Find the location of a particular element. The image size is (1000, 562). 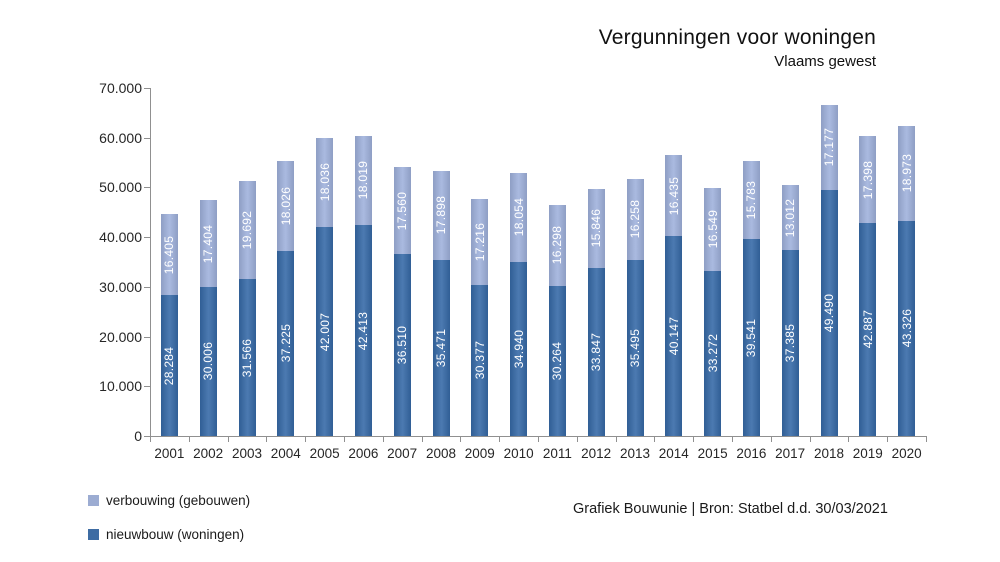

bar-value-label-verbouwing: 15.783 is located at coordinates (751, 200).